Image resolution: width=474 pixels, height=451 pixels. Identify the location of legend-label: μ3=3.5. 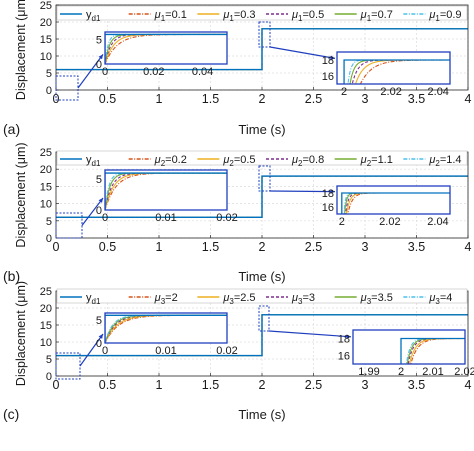
(376, 299).